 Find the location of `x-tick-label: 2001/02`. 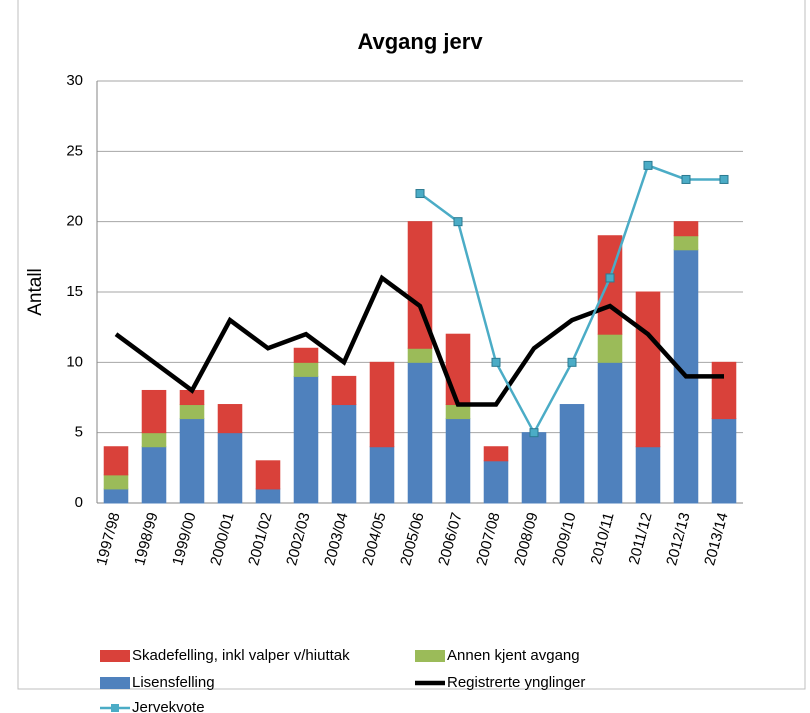

x-tick-label: 2001/02 is located at coordinates (260, 539).